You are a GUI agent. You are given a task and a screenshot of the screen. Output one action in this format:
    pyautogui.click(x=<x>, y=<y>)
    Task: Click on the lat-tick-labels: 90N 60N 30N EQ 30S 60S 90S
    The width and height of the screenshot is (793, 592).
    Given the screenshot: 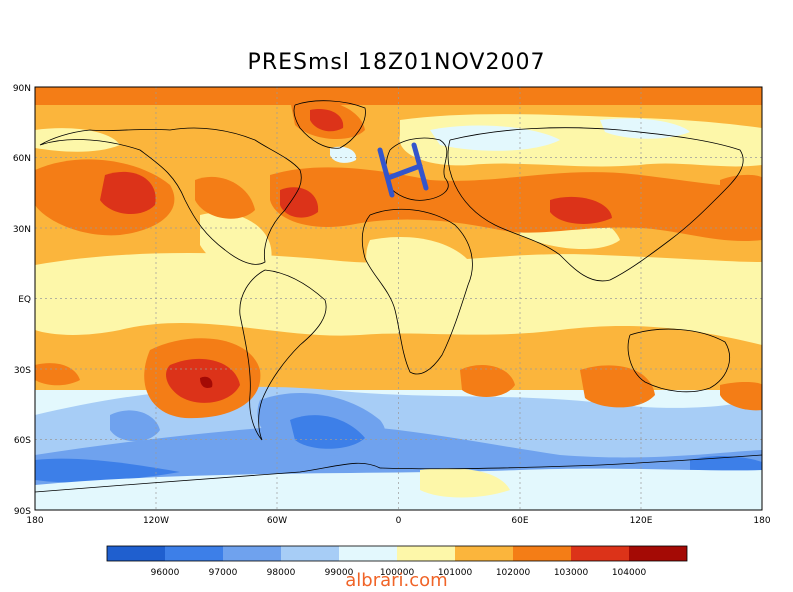 What is the action you would take?
    pyautogui.click(x=22, y=300)
    